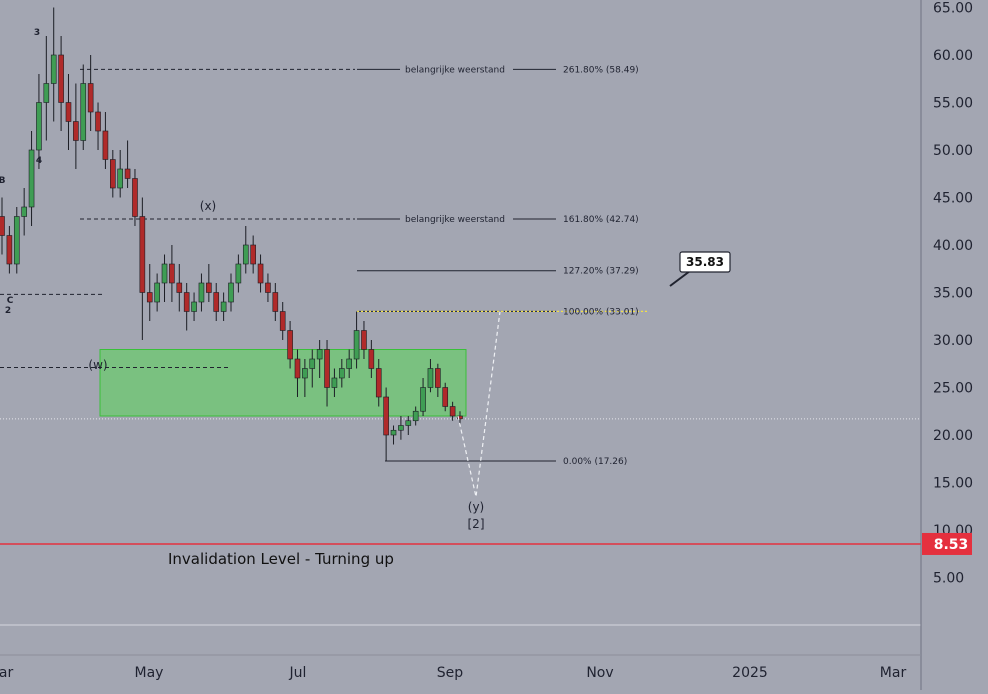  Describe the element at coordinates (149, 673) in the screenshot. I see `x-tick-label: May` at that location.